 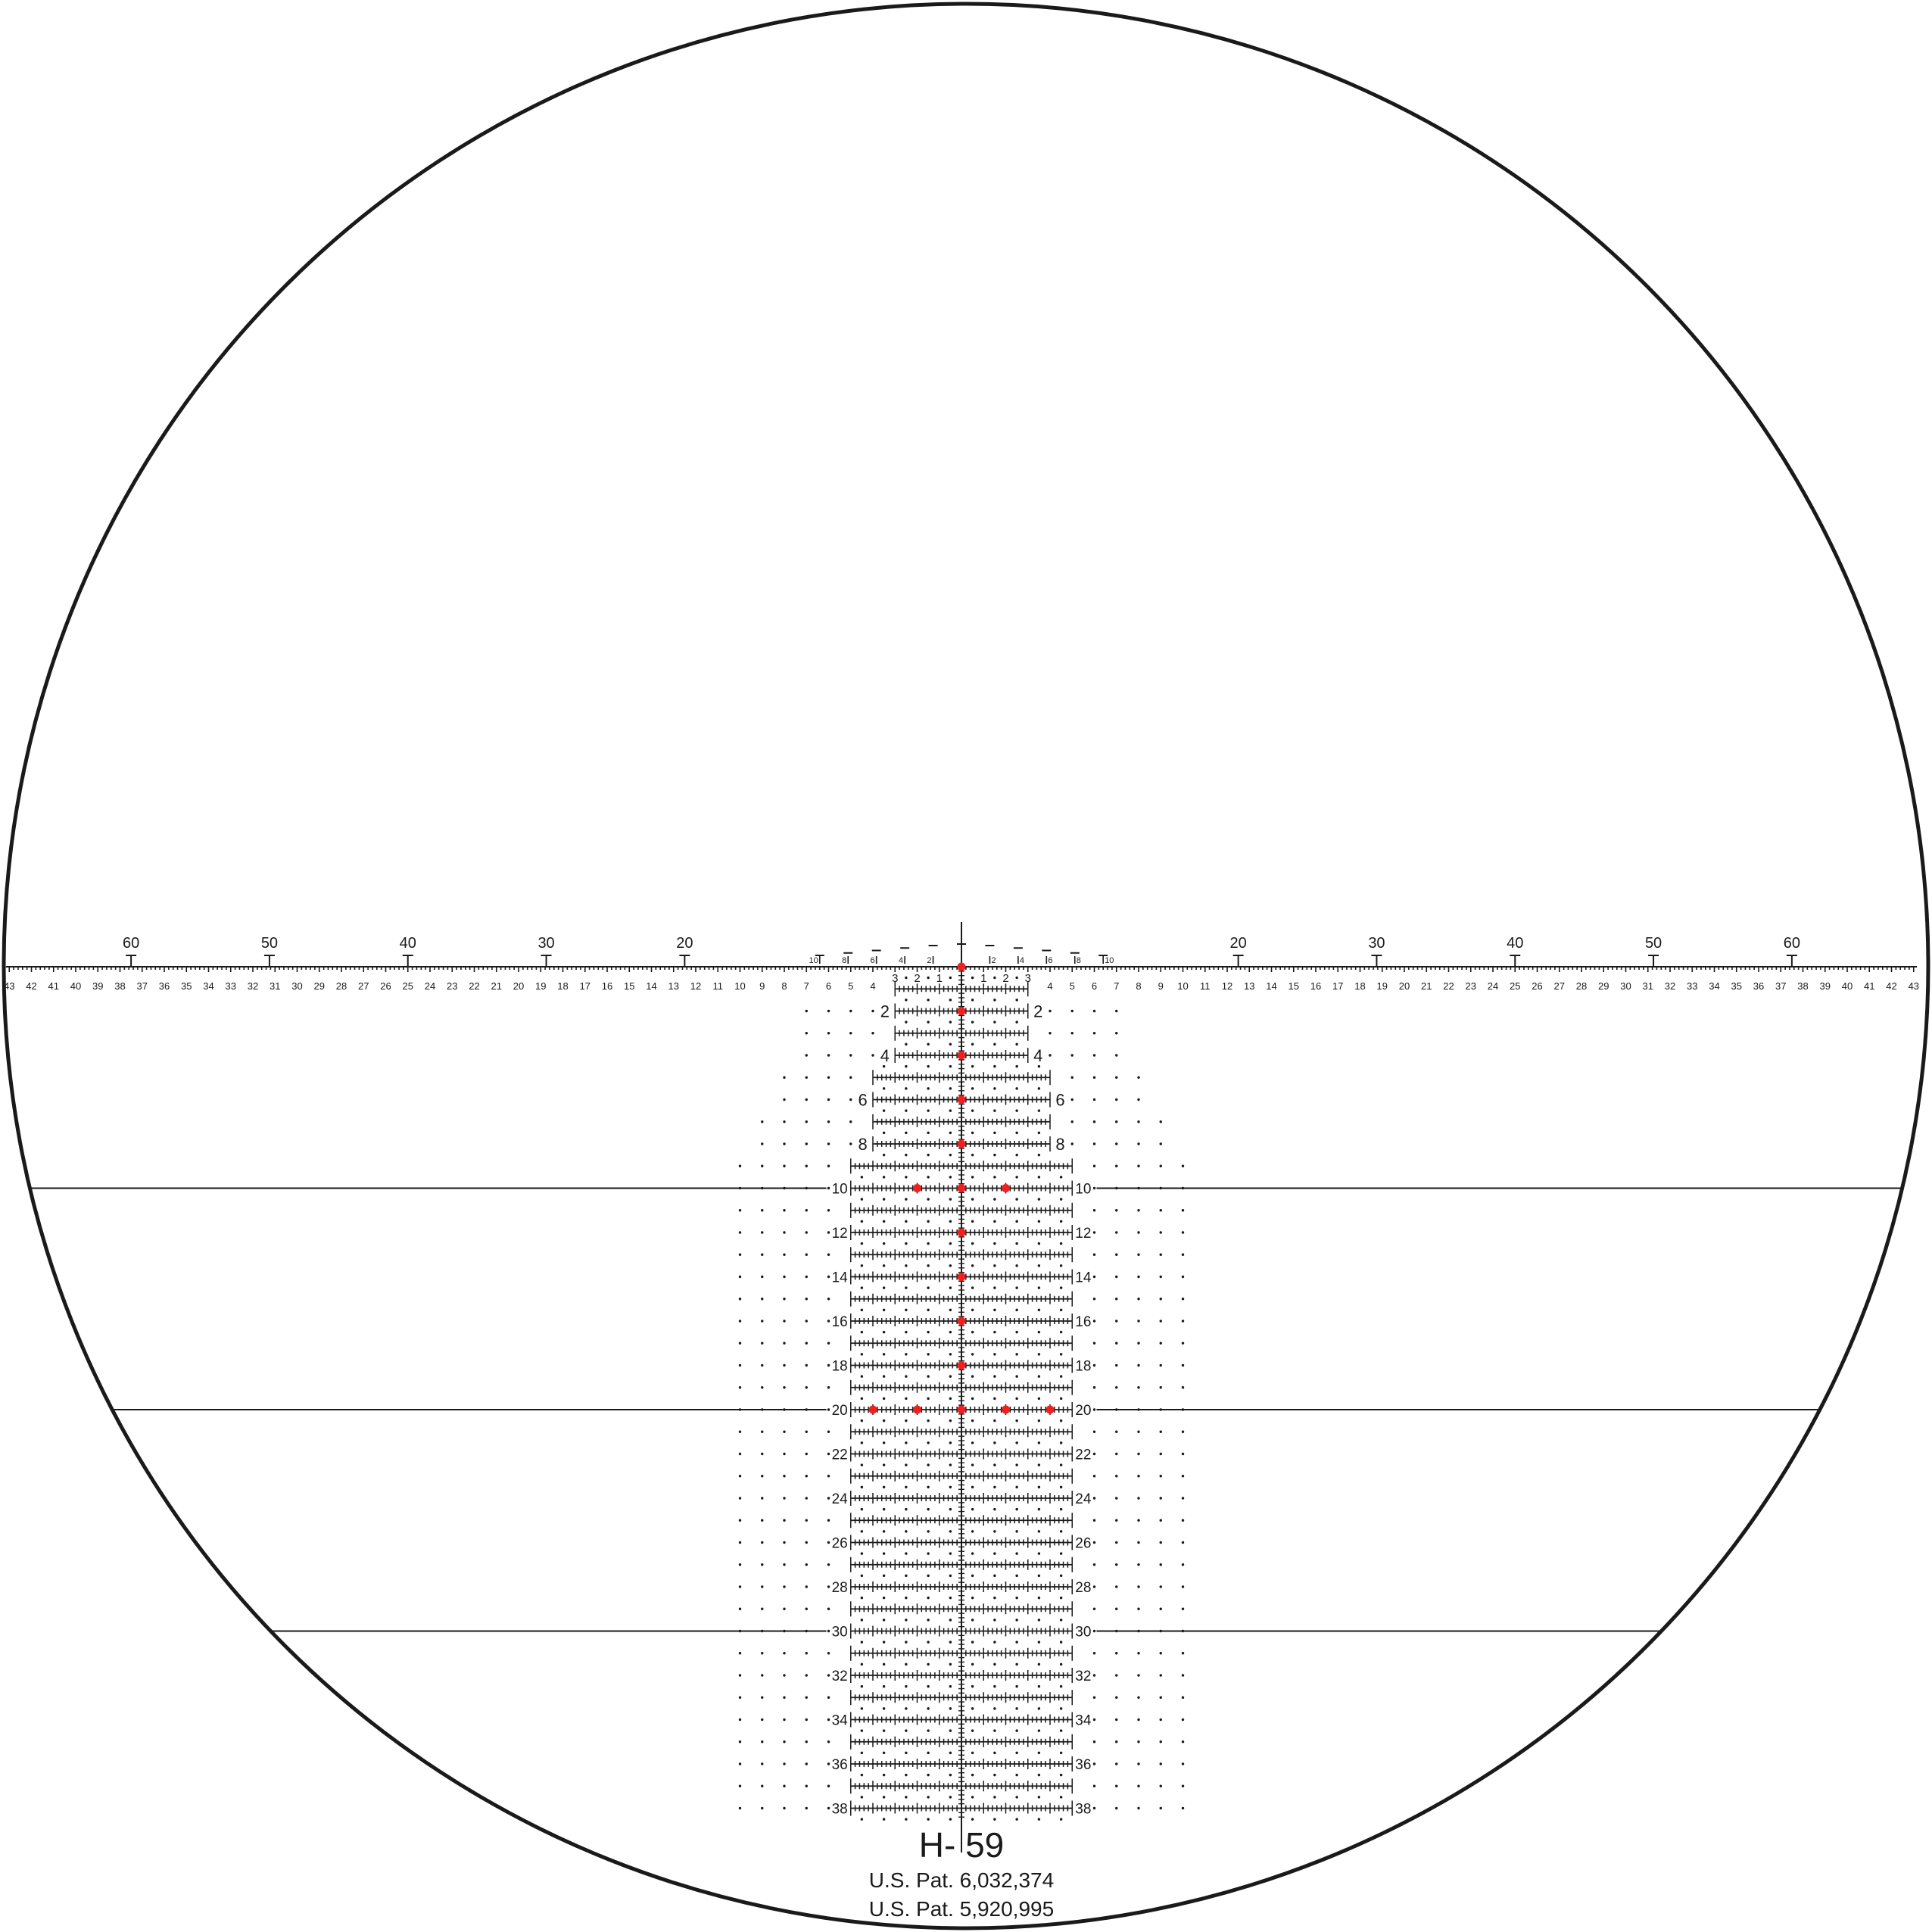 I want to click on scale-label-right: 15, so click(x=1294, y=986).